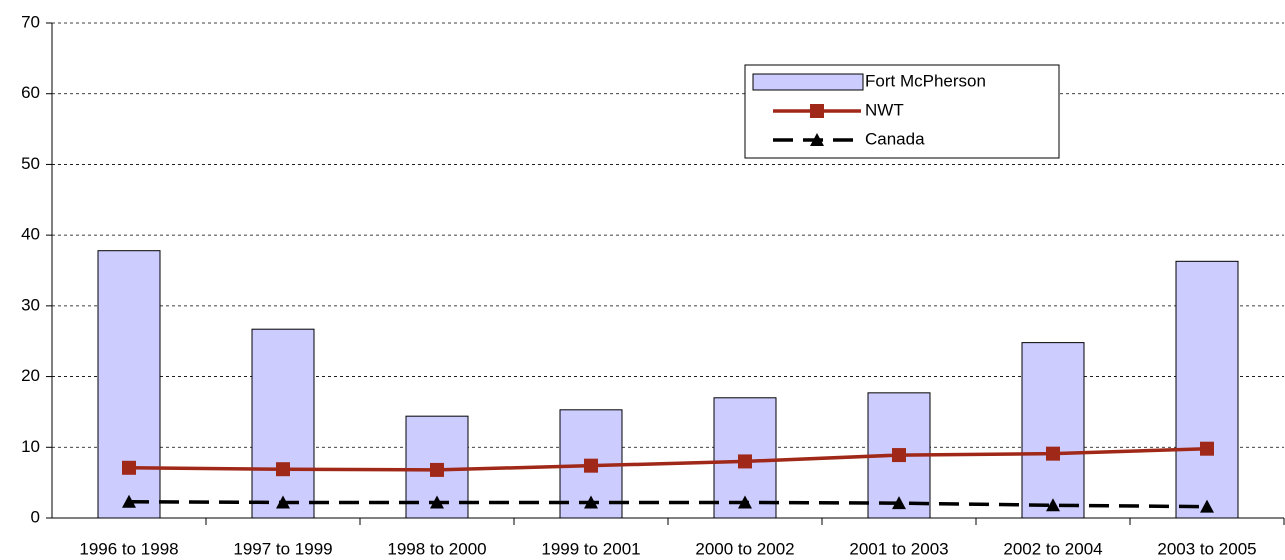 This screenshot has height=560, width=1285. I want to click on y-tick-label: 40, so click(30, 234).